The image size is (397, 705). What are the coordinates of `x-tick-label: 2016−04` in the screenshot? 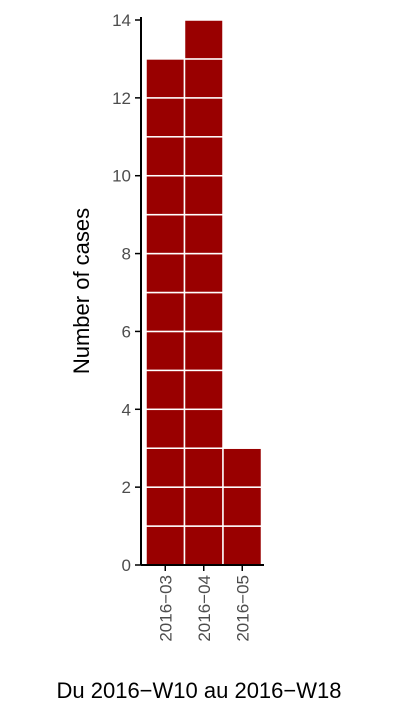 It's located at (204, 608).